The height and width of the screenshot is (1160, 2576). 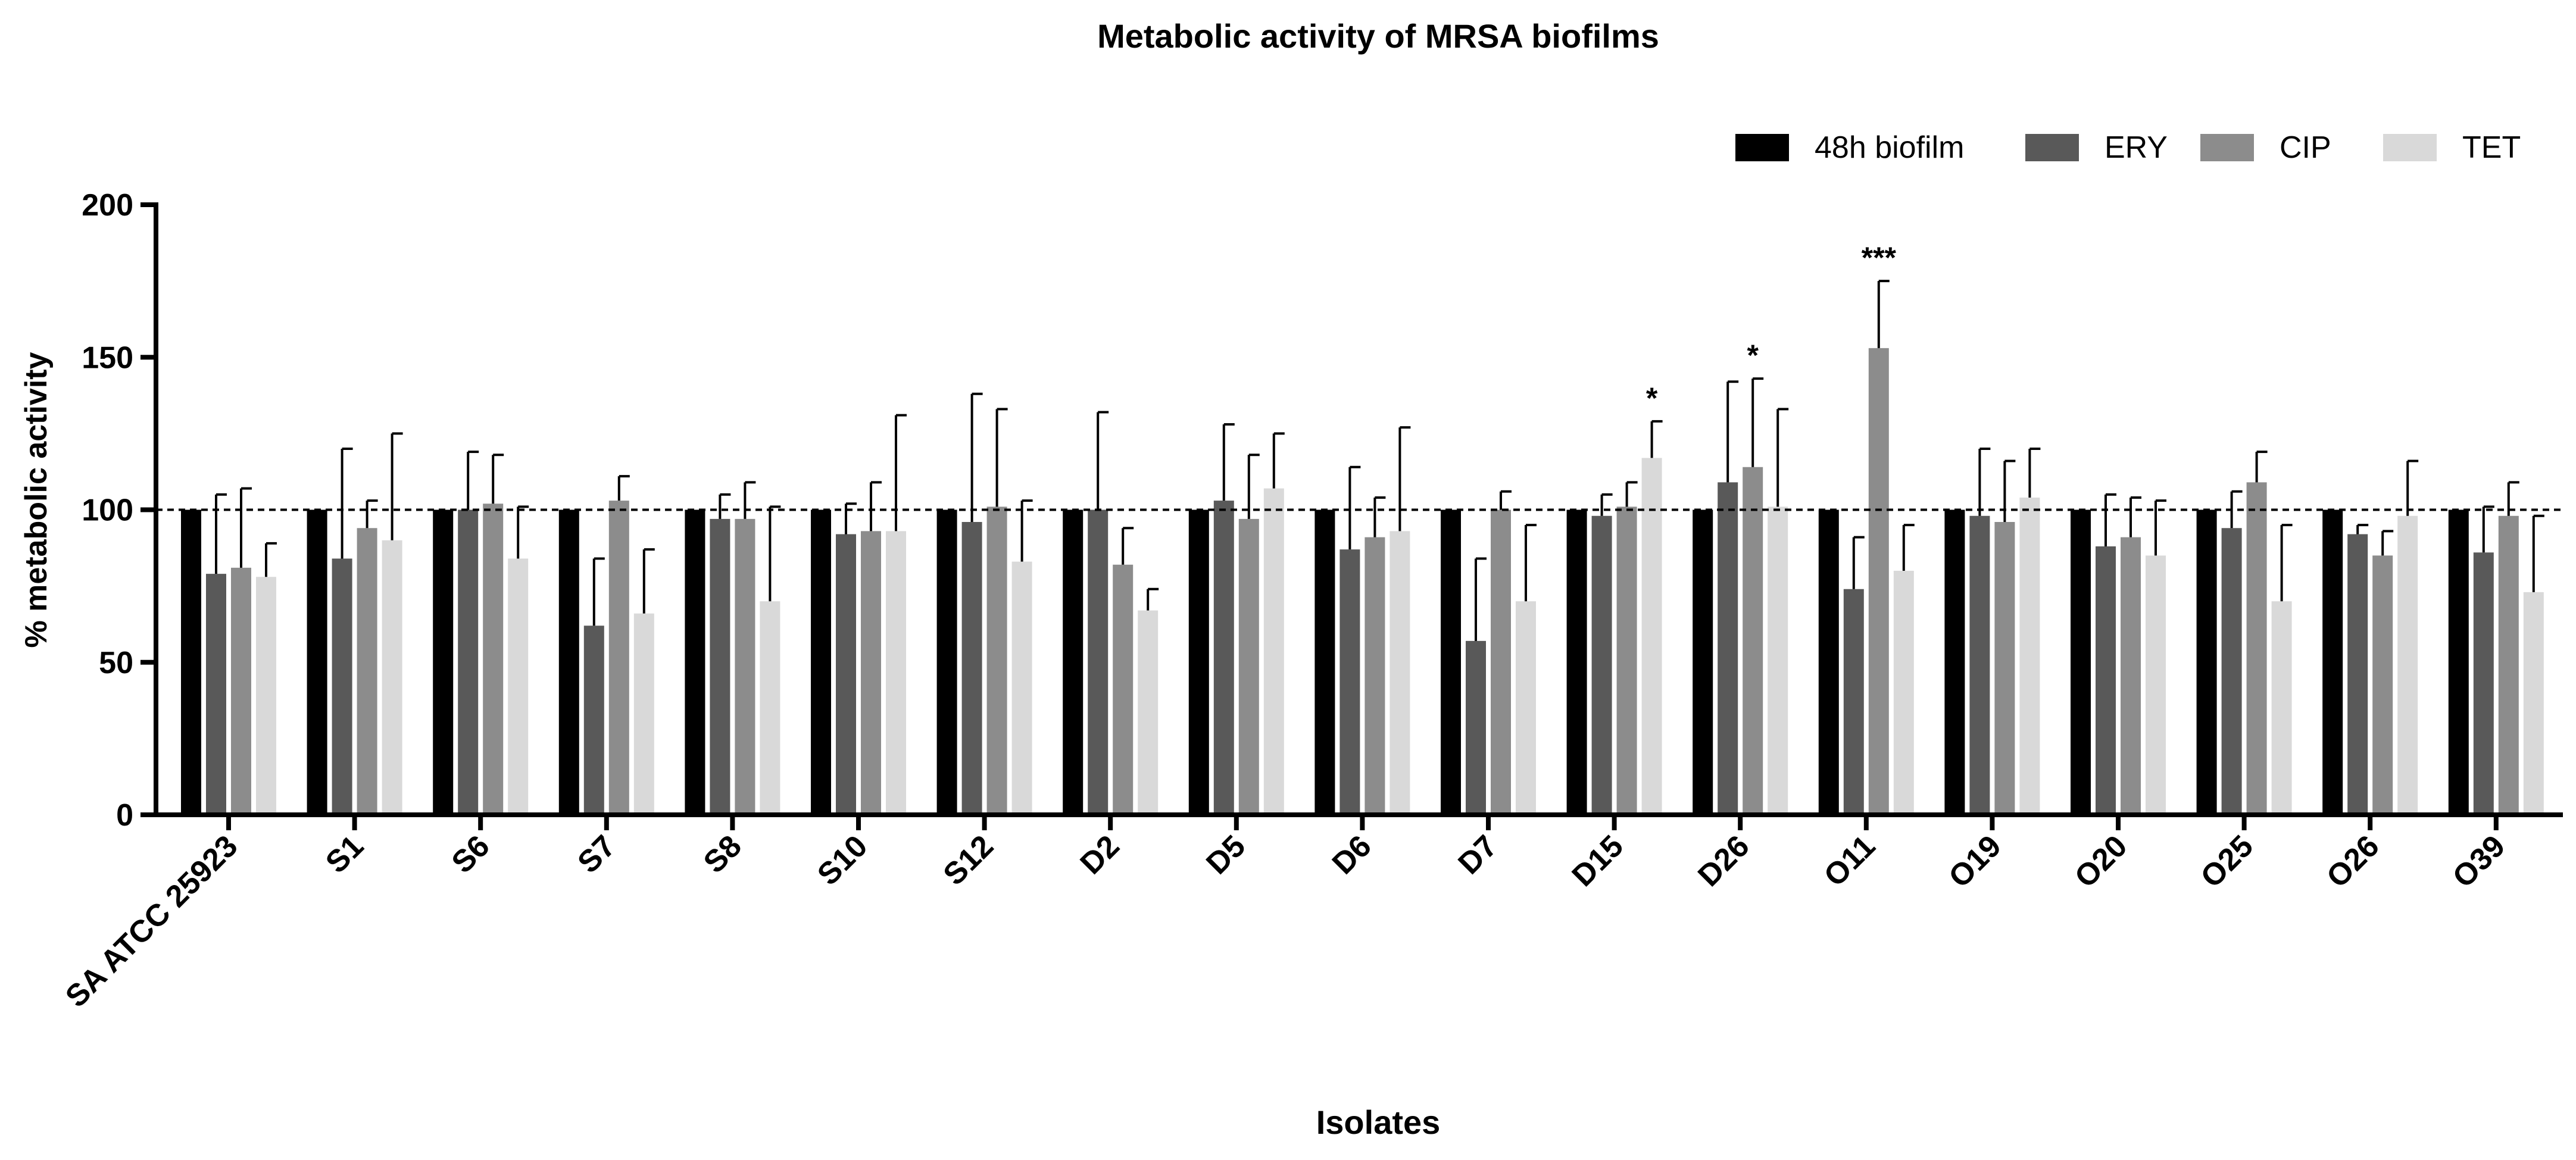 What do you see at coordinates (1903, 693) in the screenshot?
I see `bar-o11-tet` at bounding box center [1903, 693].